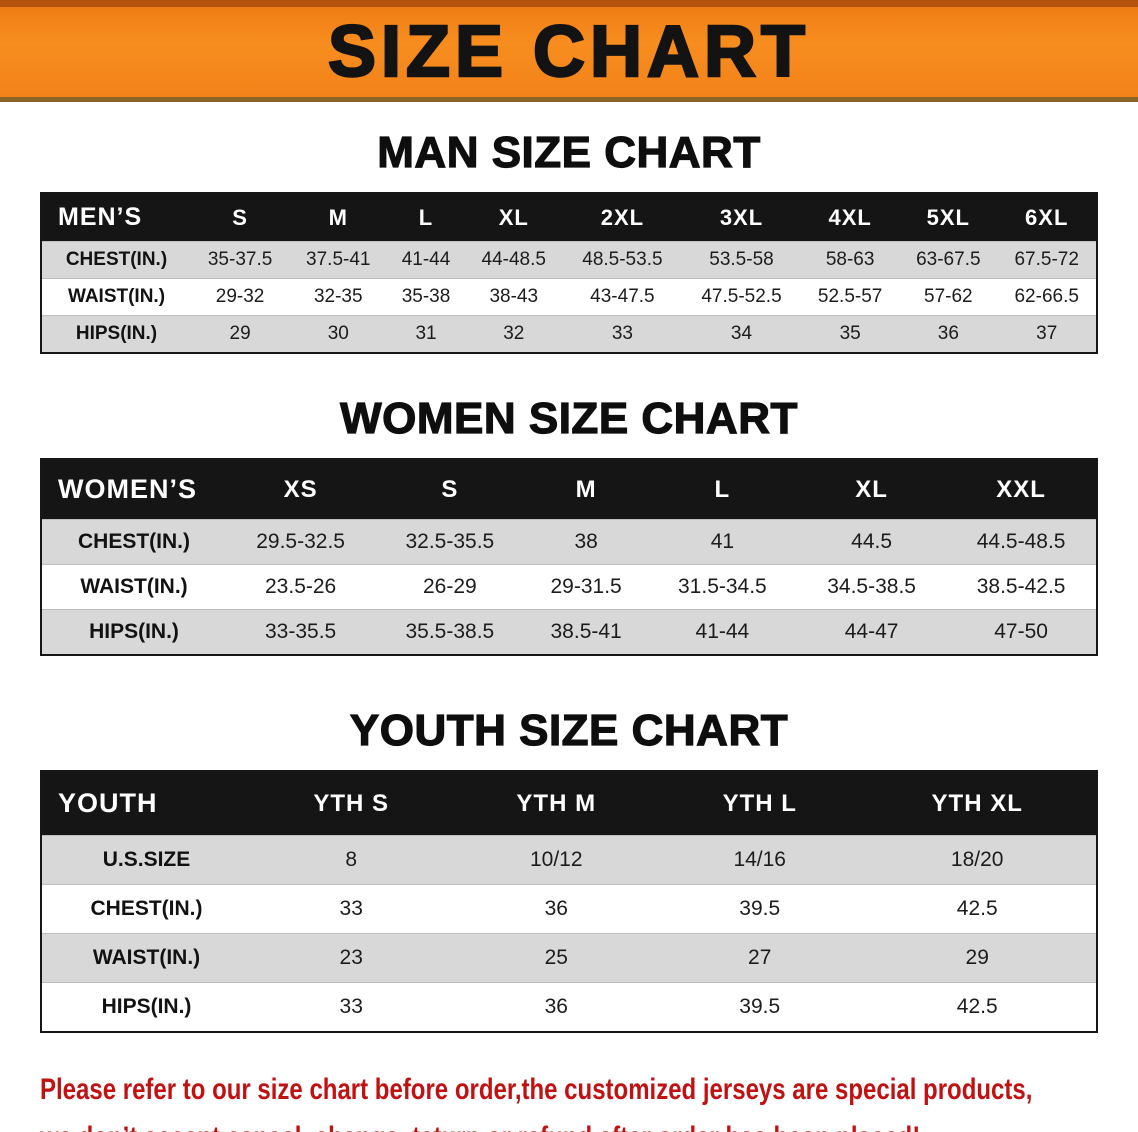  What do you see at coordinates (569, 1007) in the screenshot?
I see `table-row: HIPS(IN.) 33 36 39.5 42.5` at bounding box center [569, 1007].